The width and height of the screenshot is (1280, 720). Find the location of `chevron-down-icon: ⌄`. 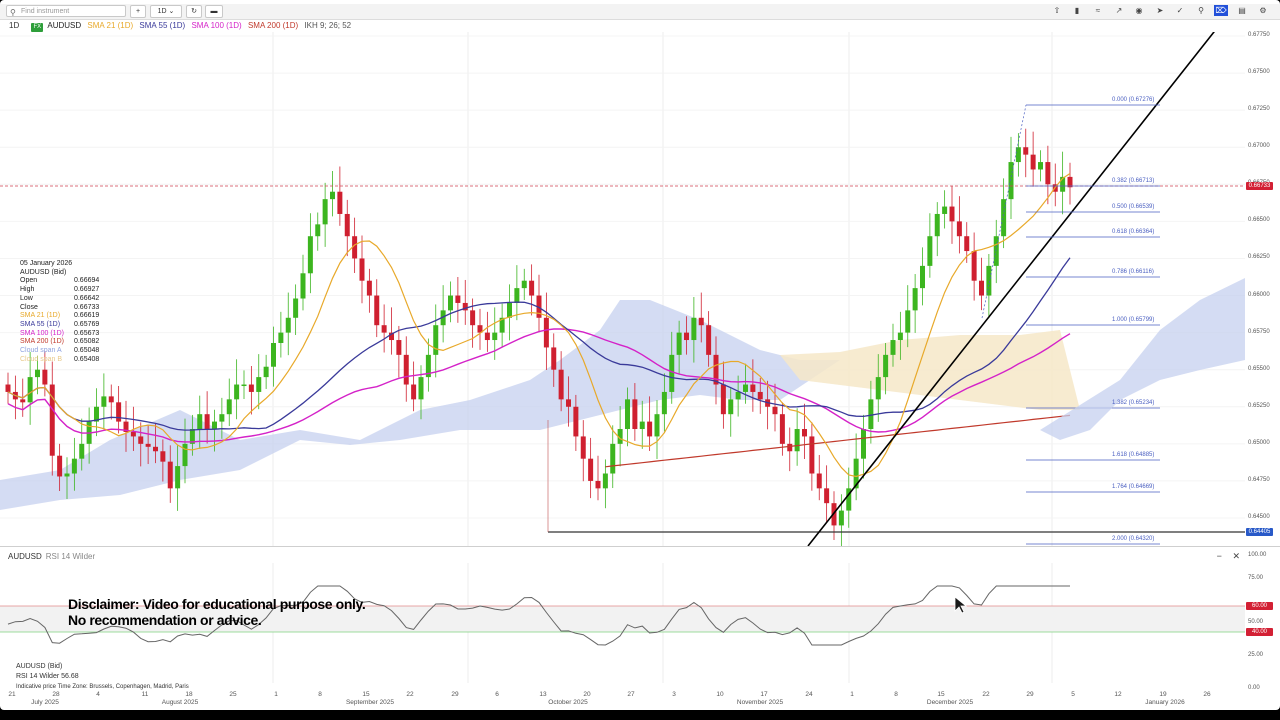

chevron-down-icon: ⌄ is located at coordinates (171, 11).